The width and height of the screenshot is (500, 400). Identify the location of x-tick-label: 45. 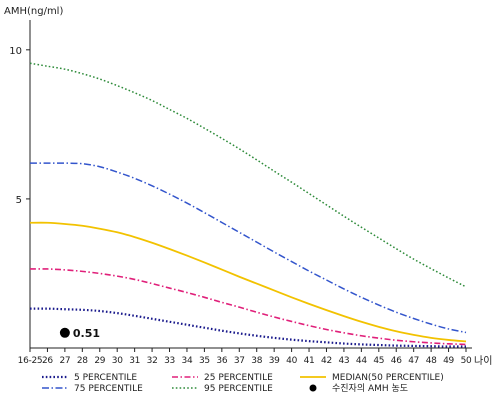
(378, 361).